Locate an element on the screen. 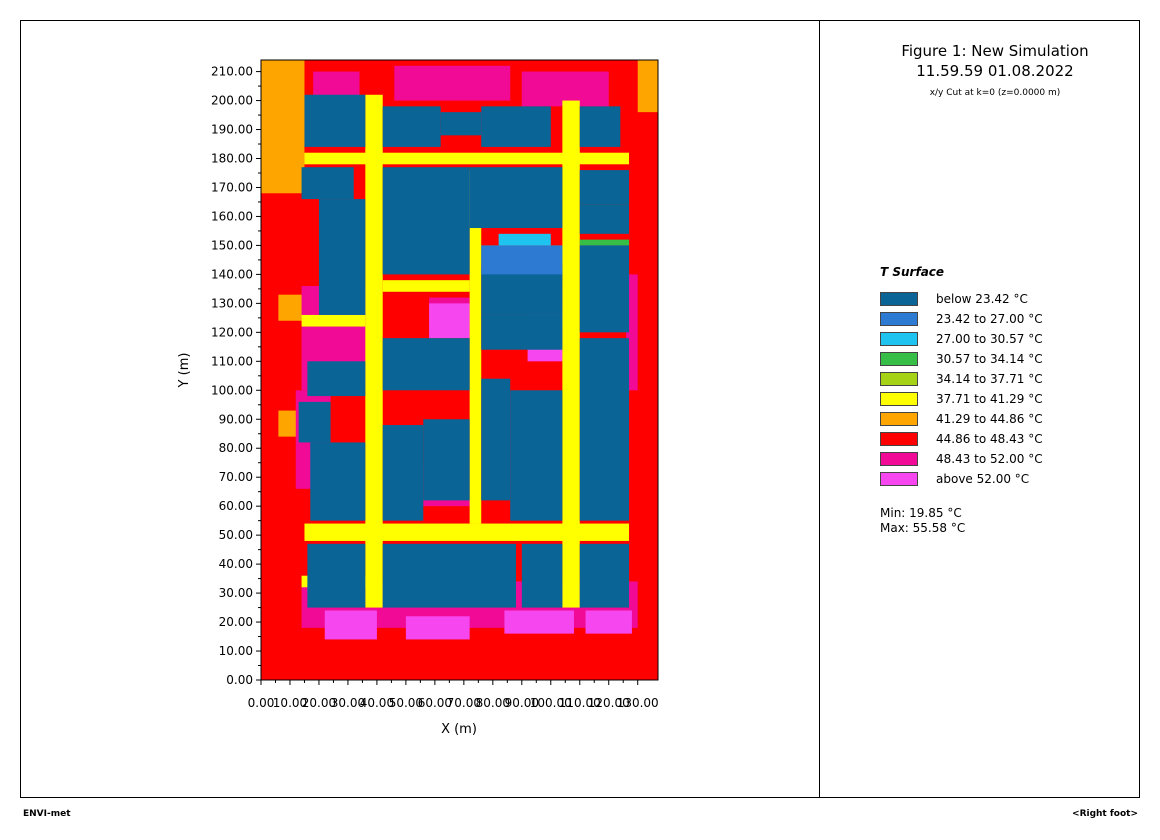 The image size is (1160, 840). y-tick-label: 90.00 is located at coordinates (236, 419).